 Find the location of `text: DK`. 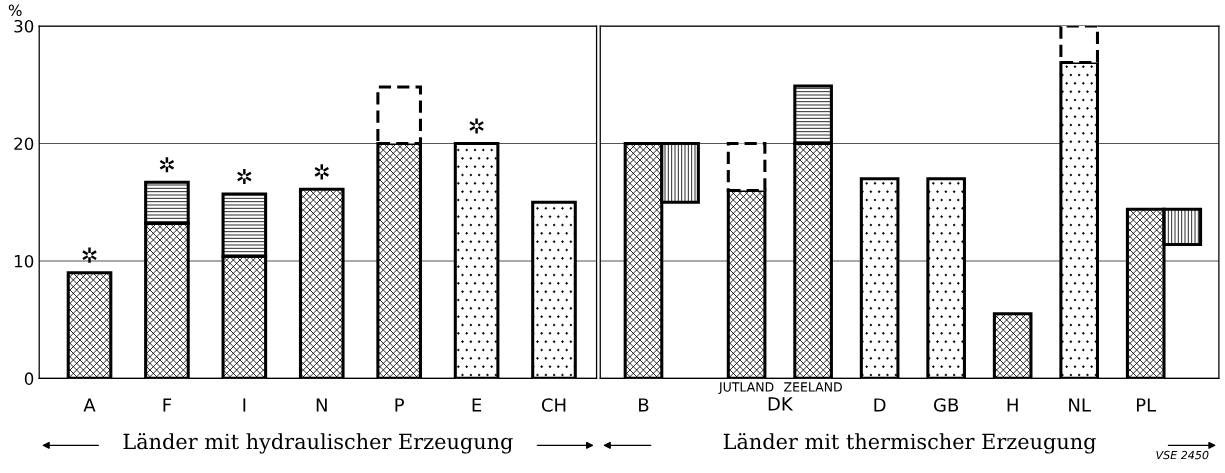

text: DK is located at coordinates (781, 404).